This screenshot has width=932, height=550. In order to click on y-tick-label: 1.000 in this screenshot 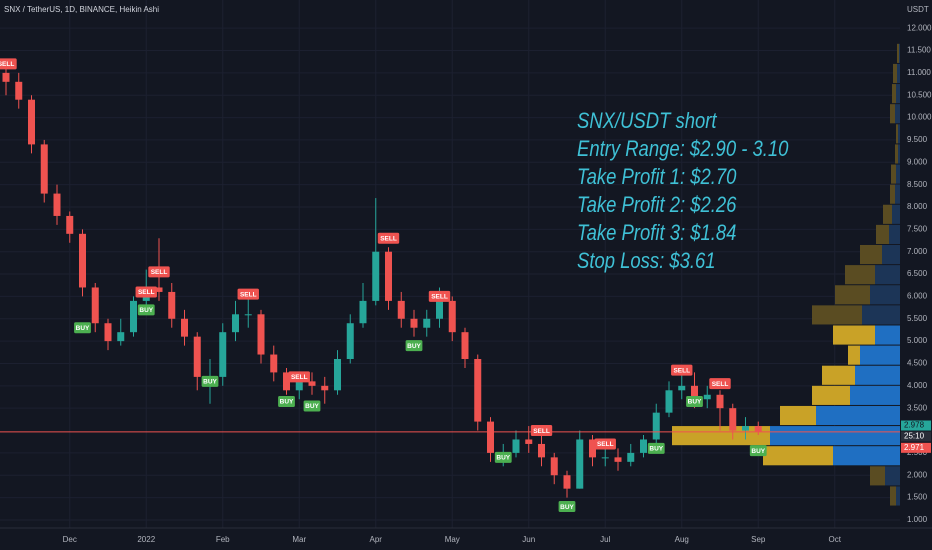, I will do `click(917, 519)`.